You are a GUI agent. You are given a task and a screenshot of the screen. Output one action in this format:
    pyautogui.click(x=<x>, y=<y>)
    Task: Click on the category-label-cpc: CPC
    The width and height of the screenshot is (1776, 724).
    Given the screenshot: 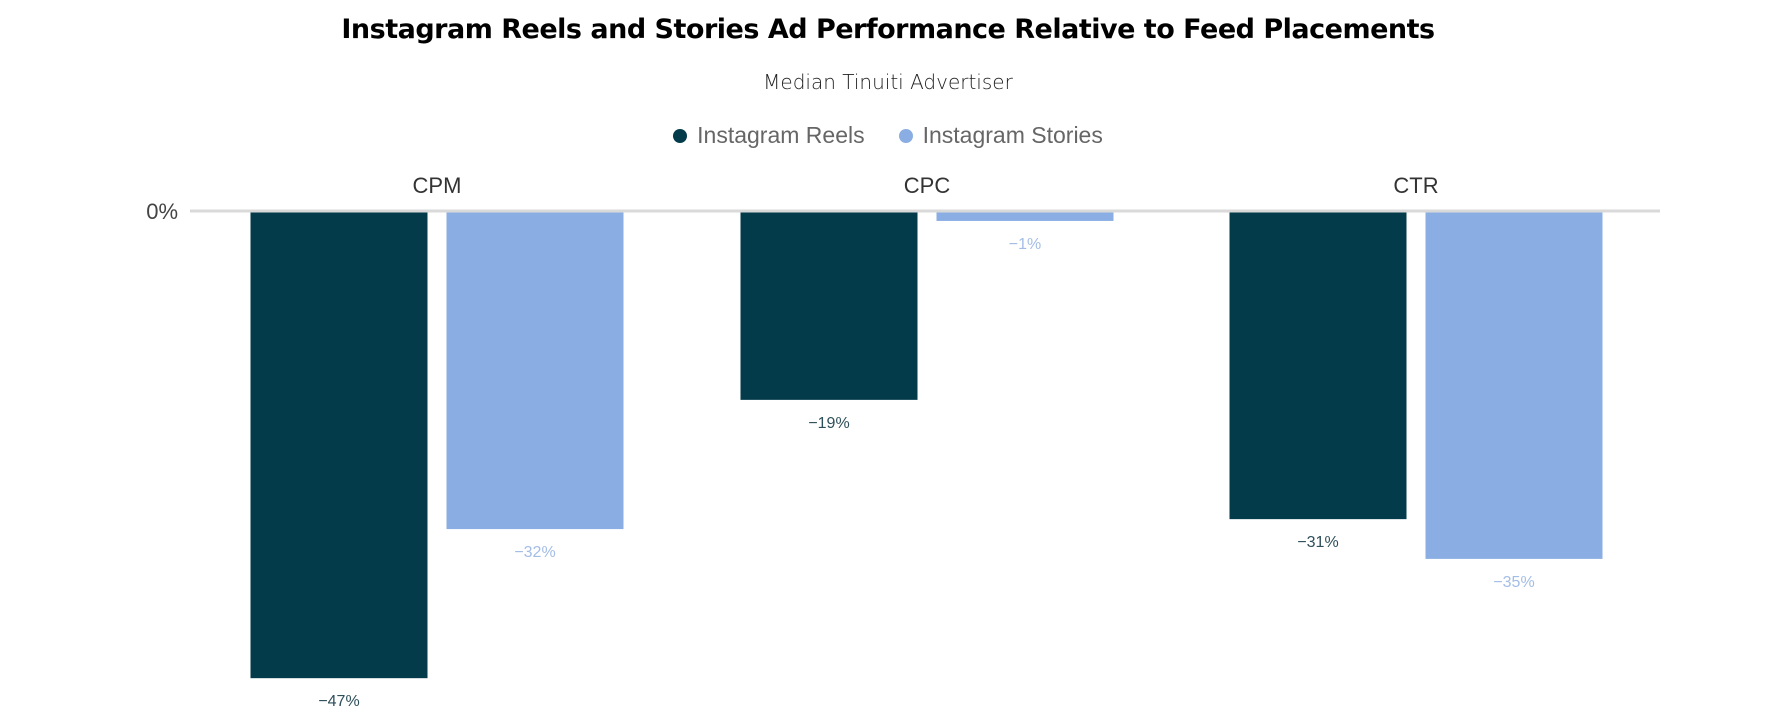 What is the action you would take?
    pyautogui.click(x=927, y=185)
    